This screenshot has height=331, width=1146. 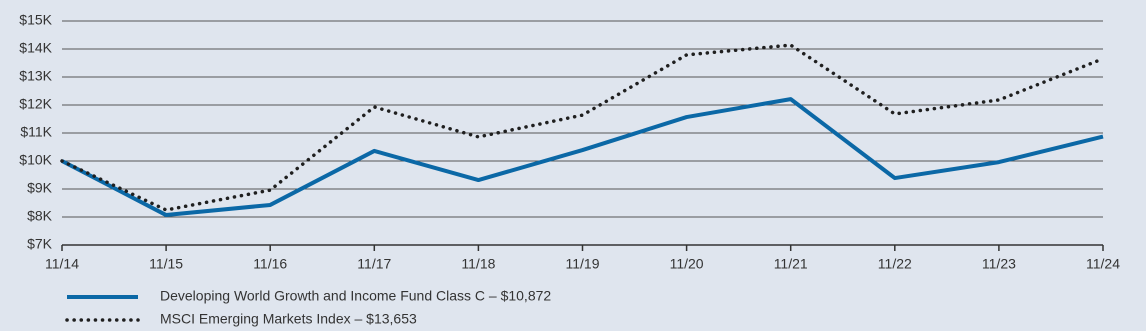 I want to click on y-tick-label: $15K, so click(x=35, y=20).